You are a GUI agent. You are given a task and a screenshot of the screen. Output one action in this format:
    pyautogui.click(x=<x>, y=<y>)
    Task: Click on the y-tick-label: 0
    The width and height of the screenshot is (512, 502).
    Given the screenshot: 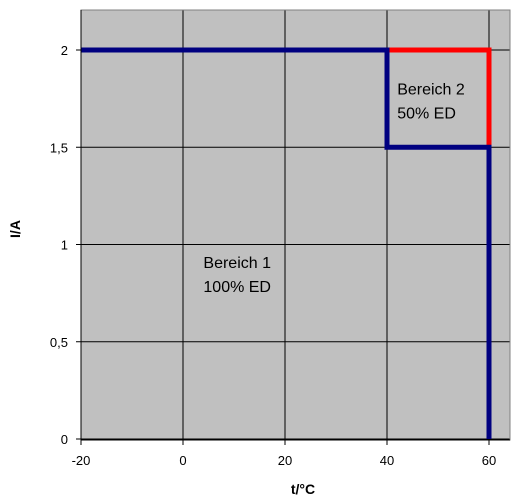 What is the action you would take?
    pyautogui.click(x=64, y=439)
    